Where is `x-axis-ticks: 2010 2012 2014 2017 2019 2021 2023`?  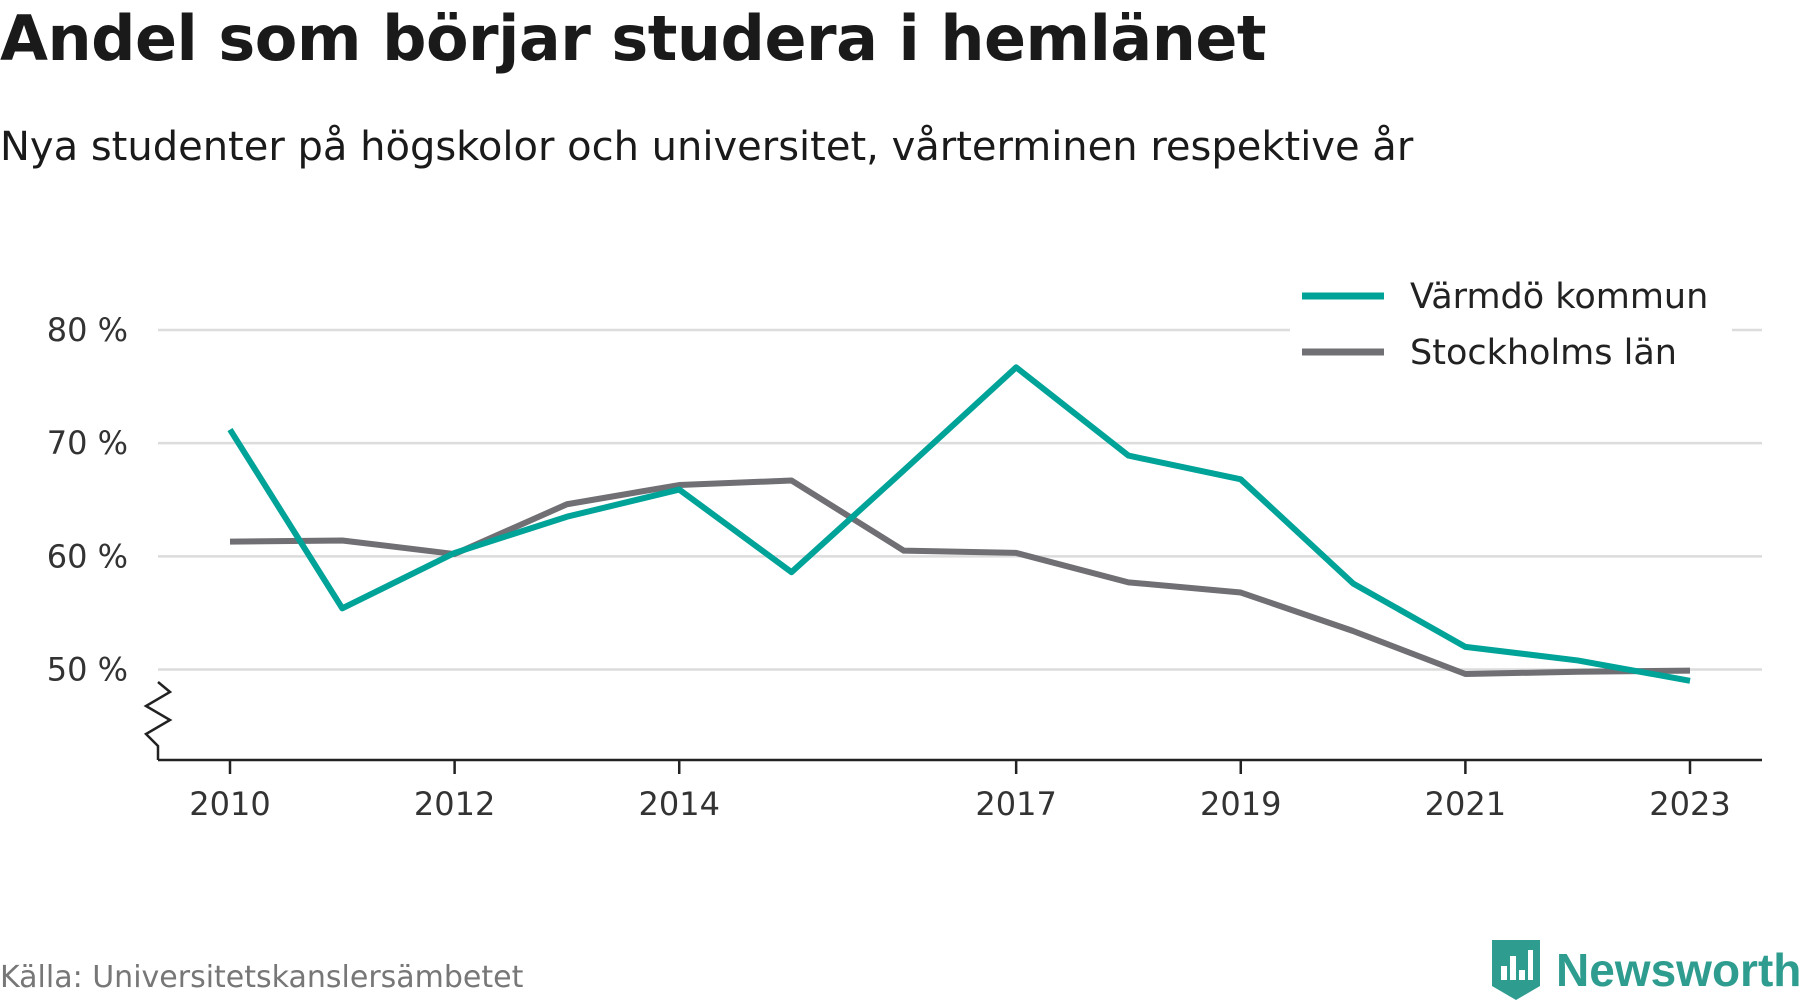
x-axis-ticks: 2010 2012 2014 2017 2019 2021 2023 is located at coordinates (960, 791).